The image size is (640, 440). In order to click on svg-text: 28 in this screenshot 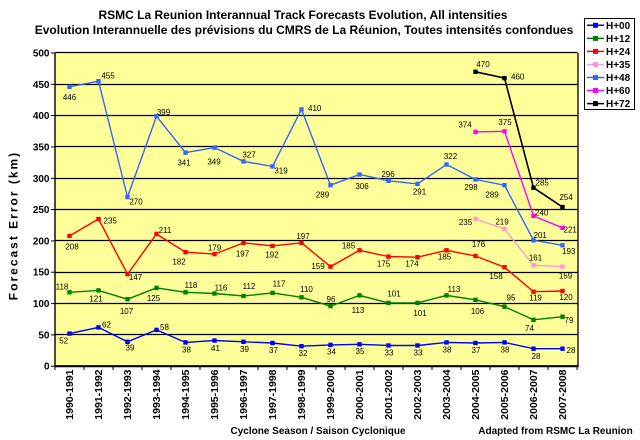, I will do `click(571, 350)`.